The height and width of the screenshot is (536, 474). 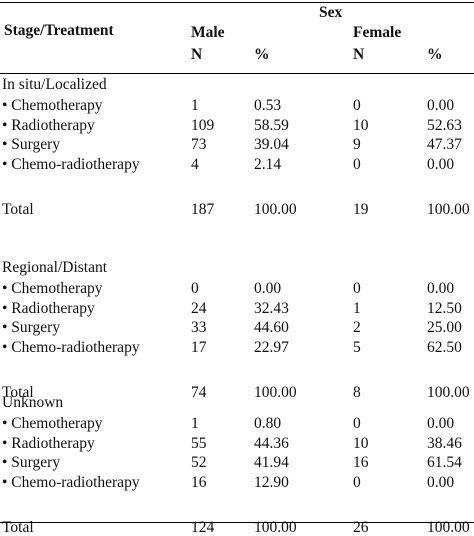 What do you see at coordinates (208, 32) in the screenshot?
I see `male-header: Male` at bounding box center [208, 32].